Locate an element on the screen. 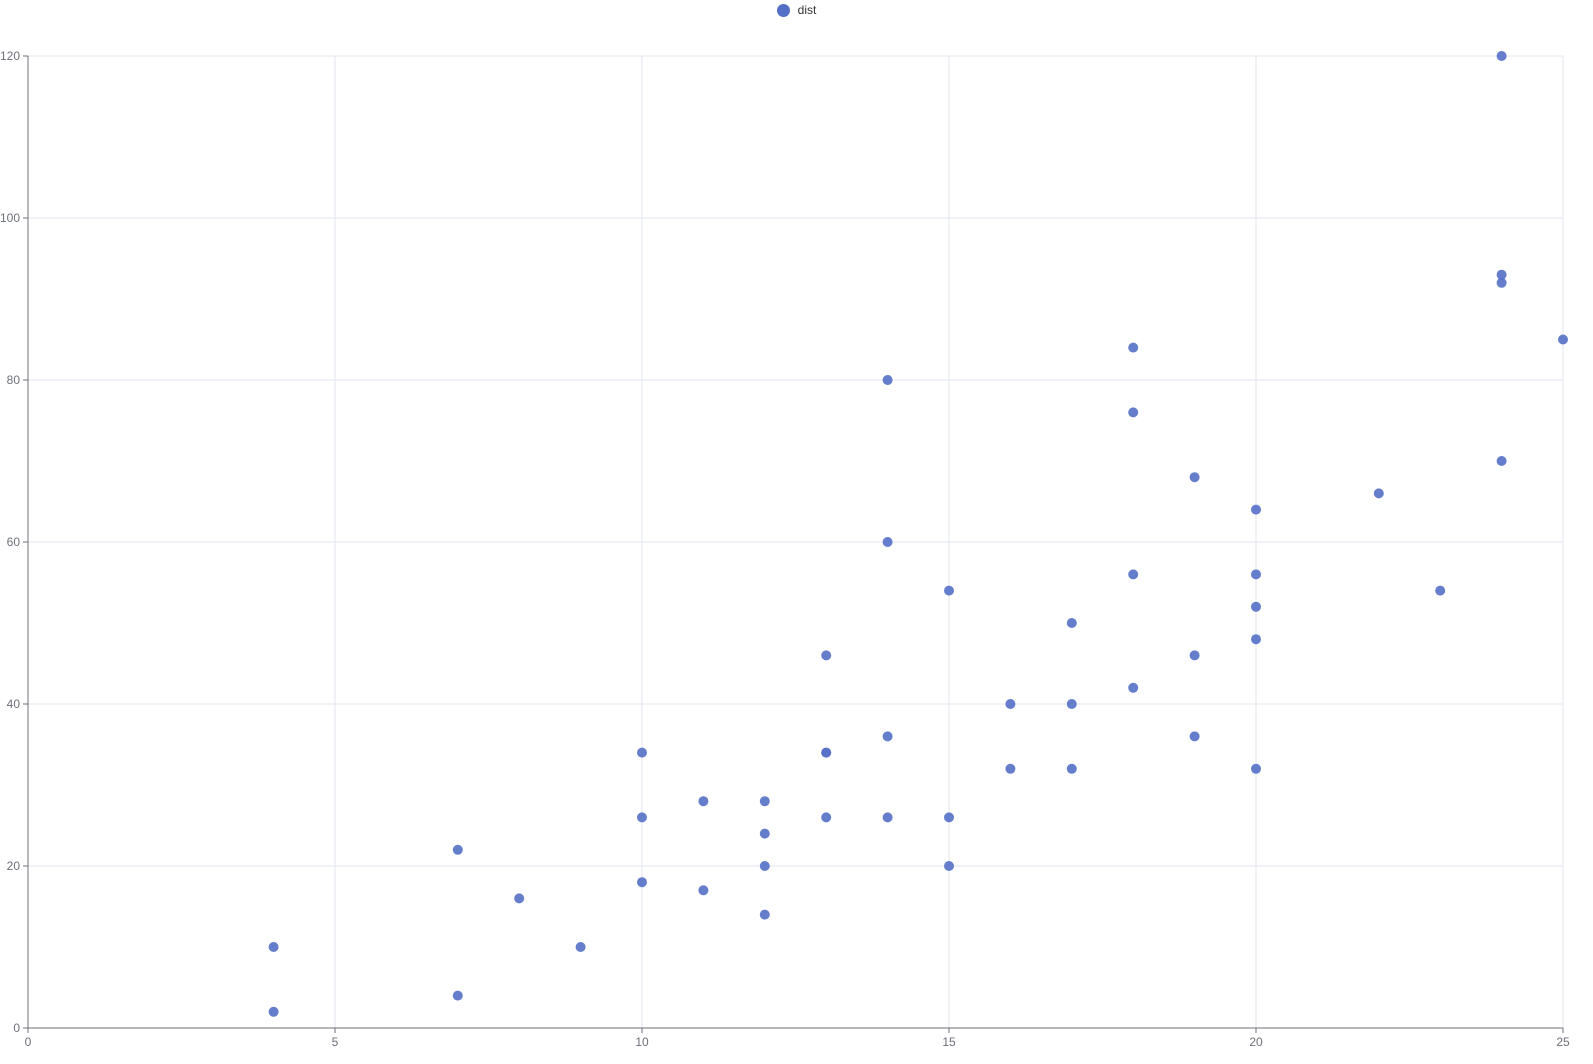 The height and width of the screenshot is (1064, 1593). y-tick-label: 100 is located at coordinates (10, 218).